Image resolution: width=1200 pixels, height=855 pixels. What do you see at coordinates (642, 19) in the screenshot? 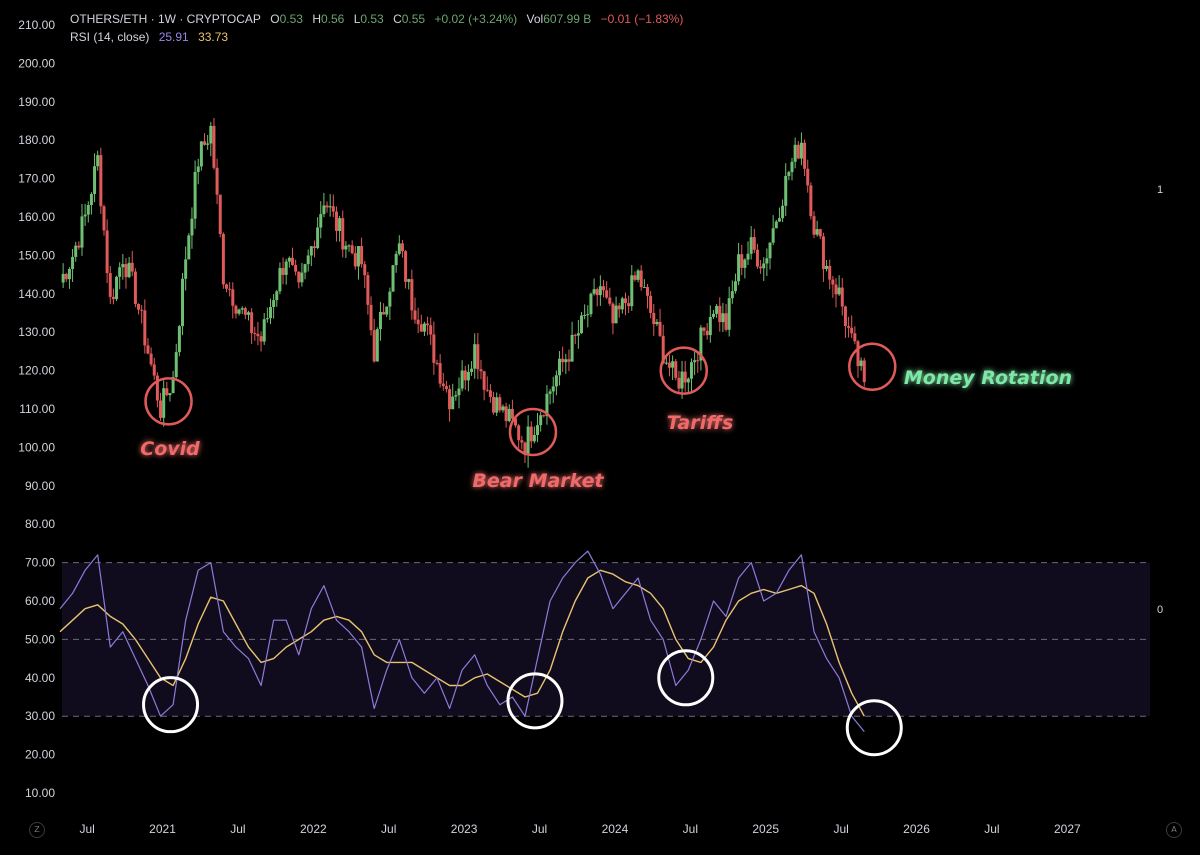
I see `volume-change: −0.01 (−1.83%)` at bounding box center [642, 19].